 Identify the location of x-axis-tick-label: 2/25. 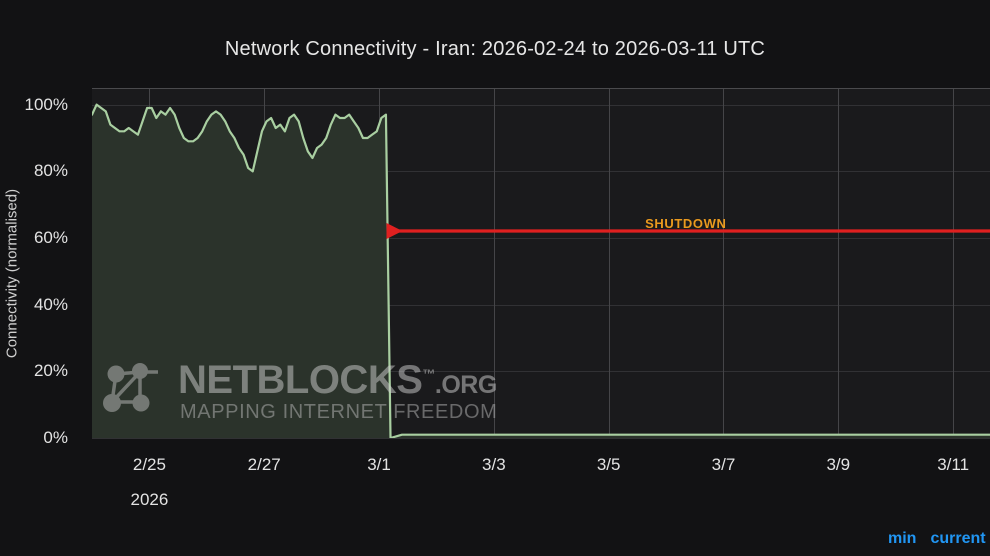
(149, 464).